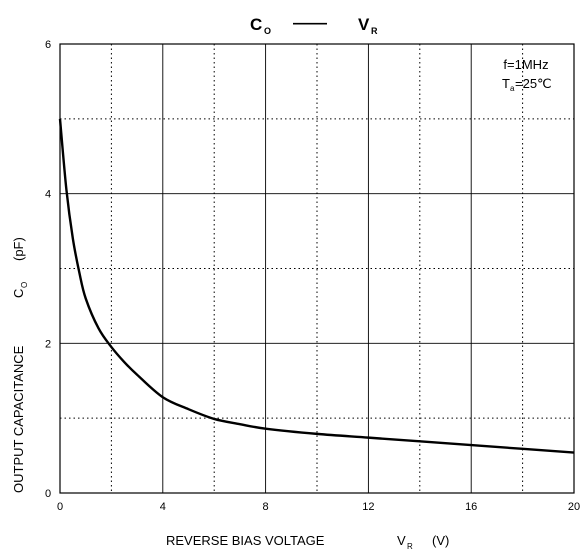  What do you see at coordinates (48, 269) in the screenshot?
I see `y-tick-labels: 0 2 4 6` at bounding box center [48, 269].